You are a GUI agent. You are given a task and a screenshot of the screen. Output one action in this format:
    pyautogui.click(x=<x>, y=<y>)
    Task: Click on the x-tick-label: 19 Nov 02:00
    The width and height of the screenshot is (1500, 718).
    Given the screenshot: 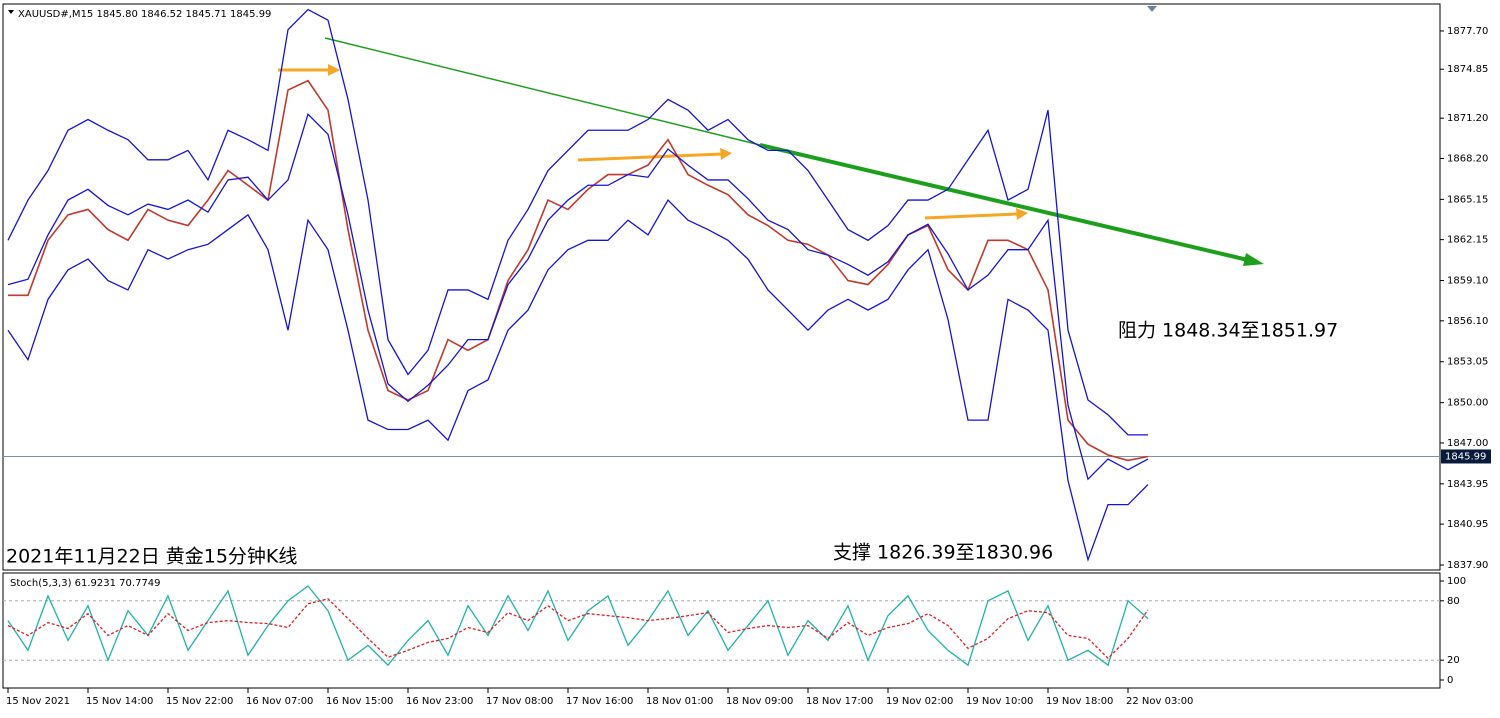 What is the action you would take?
    pyautogui.click(x=919, y=701)
    